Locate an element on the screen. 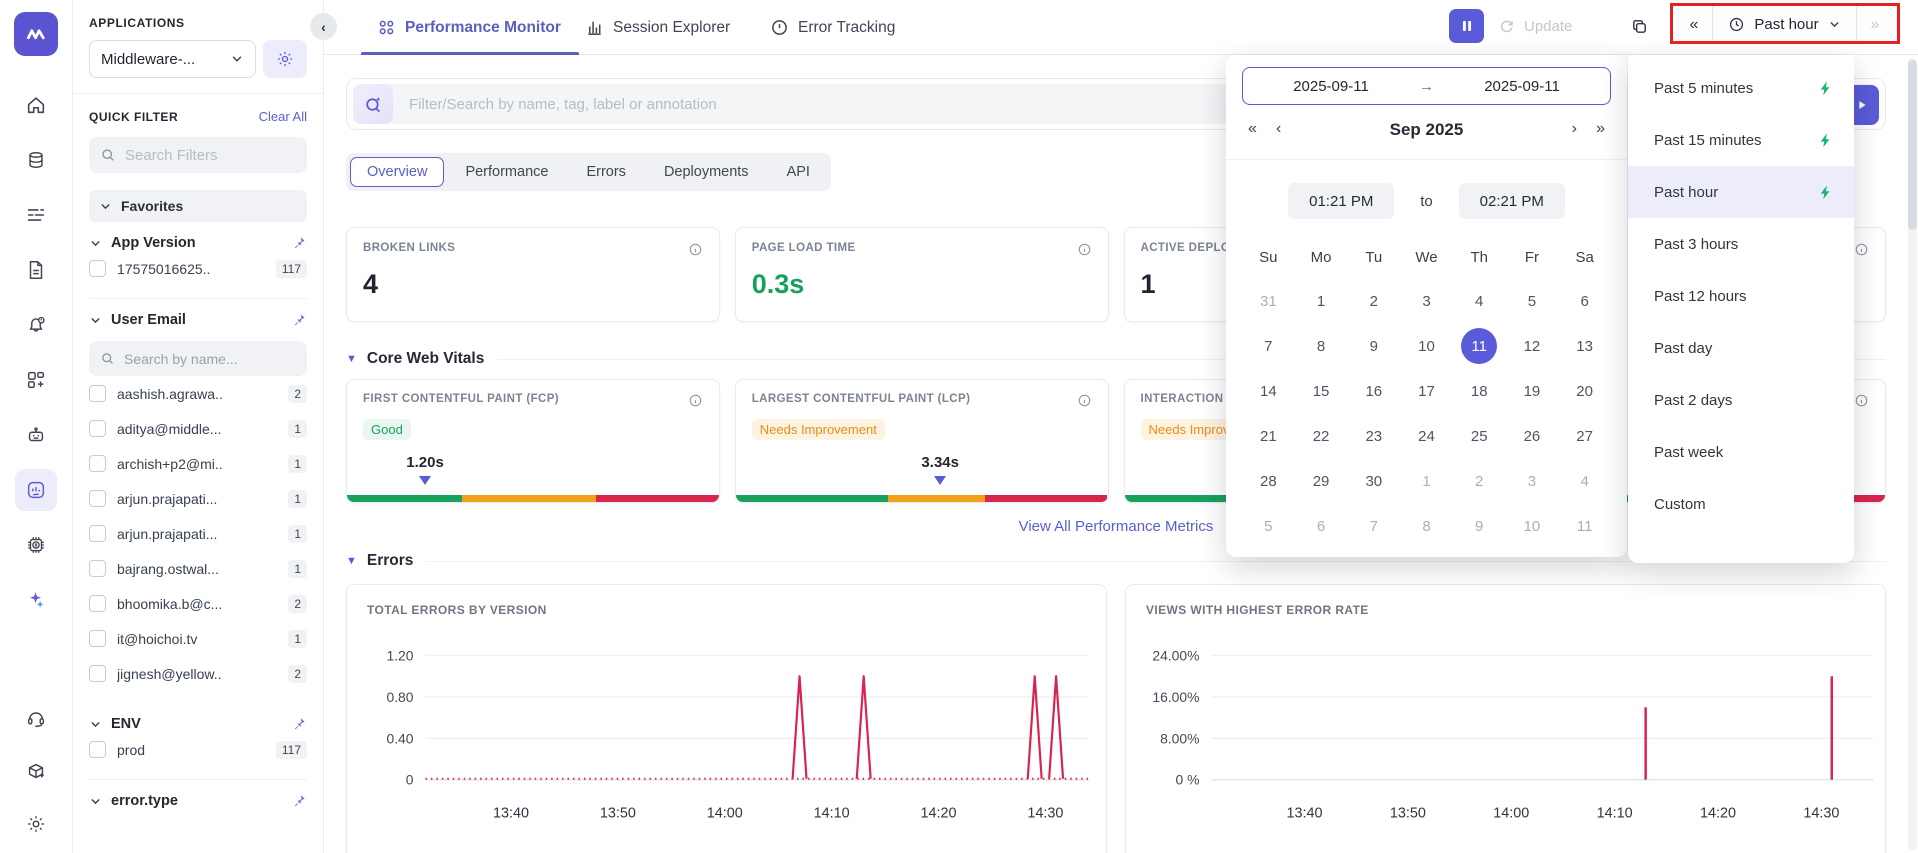  filter-option: aditya@middle... 1 is located at coordinates (198, 428).